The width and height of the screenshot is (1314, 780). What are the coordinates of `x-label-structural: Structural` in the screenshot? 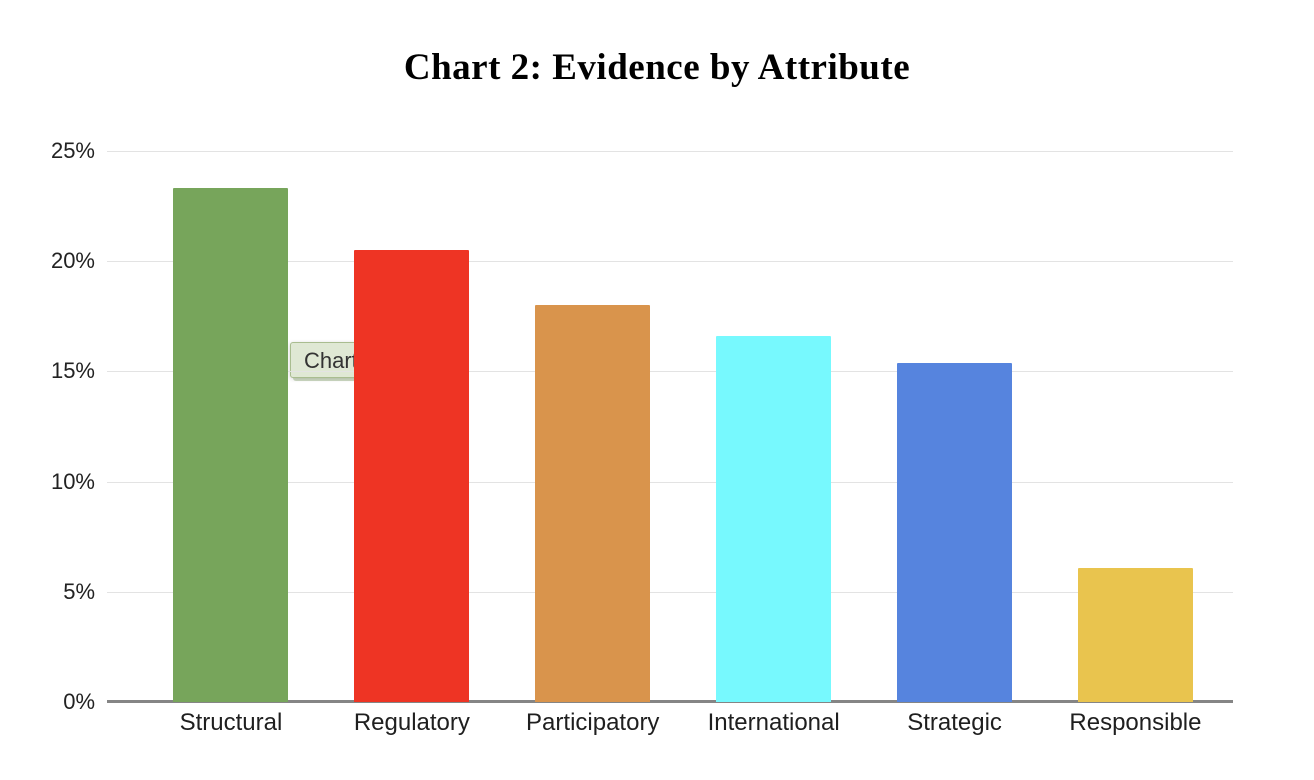 It's located at (231, 722).